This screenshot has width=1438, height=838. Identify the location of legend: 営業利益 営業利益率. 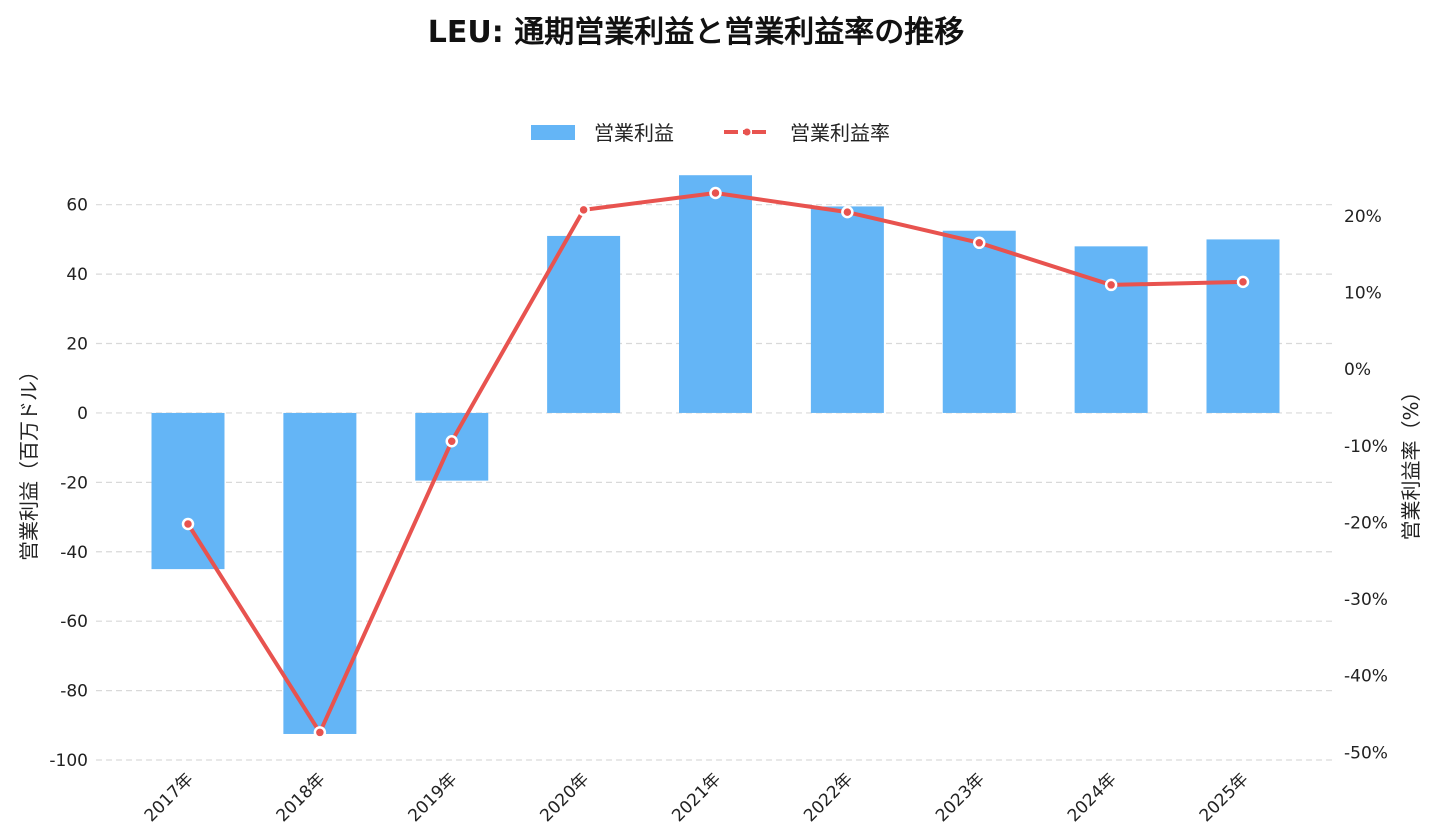
(710, 133).